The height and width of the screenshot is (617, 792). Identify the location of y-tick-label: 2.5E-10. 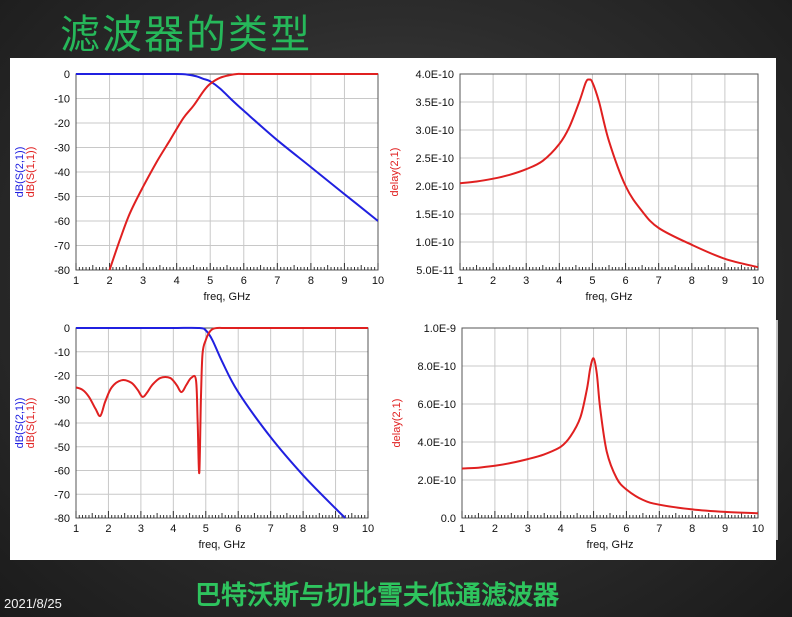
(434, 159).